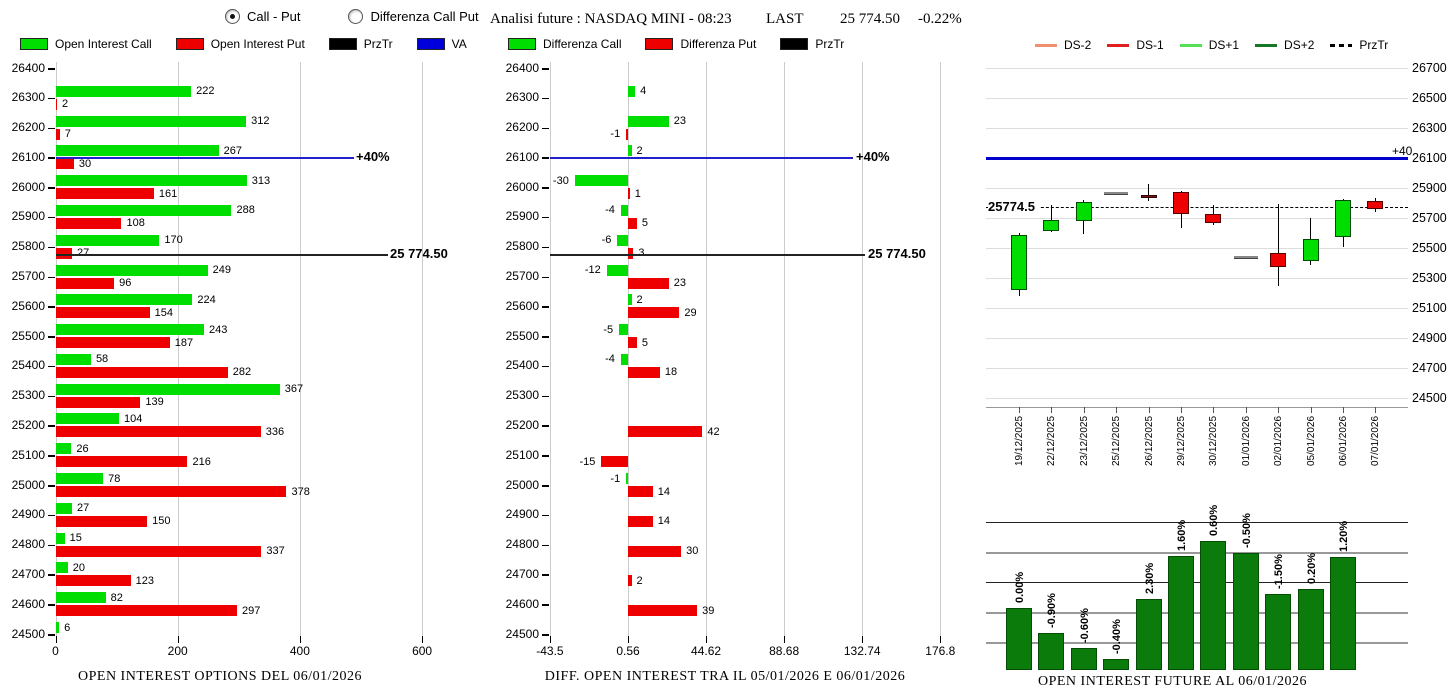 The width and height of the screenshot is (1451, 694). What do you see at coordinates (707, 255) in the screenshot?
I see `prztr-line` at bounding box center [707, 255].